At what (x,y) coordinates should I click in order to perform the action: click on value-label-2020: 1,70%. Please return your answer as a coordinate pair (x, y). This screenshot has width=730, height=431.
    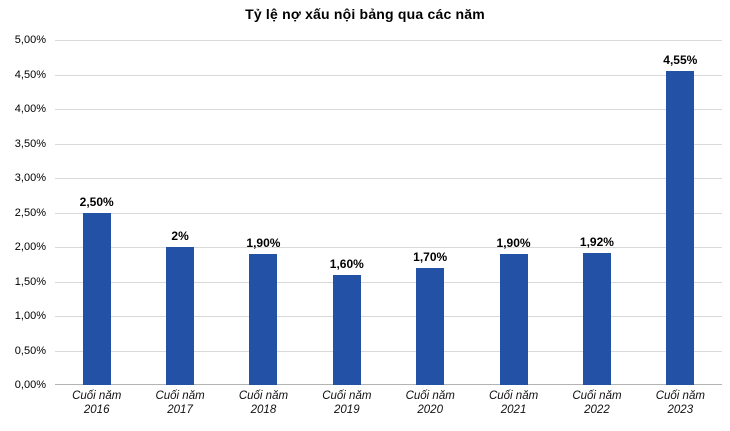
    Looking at the image, I should click on (430, 256).